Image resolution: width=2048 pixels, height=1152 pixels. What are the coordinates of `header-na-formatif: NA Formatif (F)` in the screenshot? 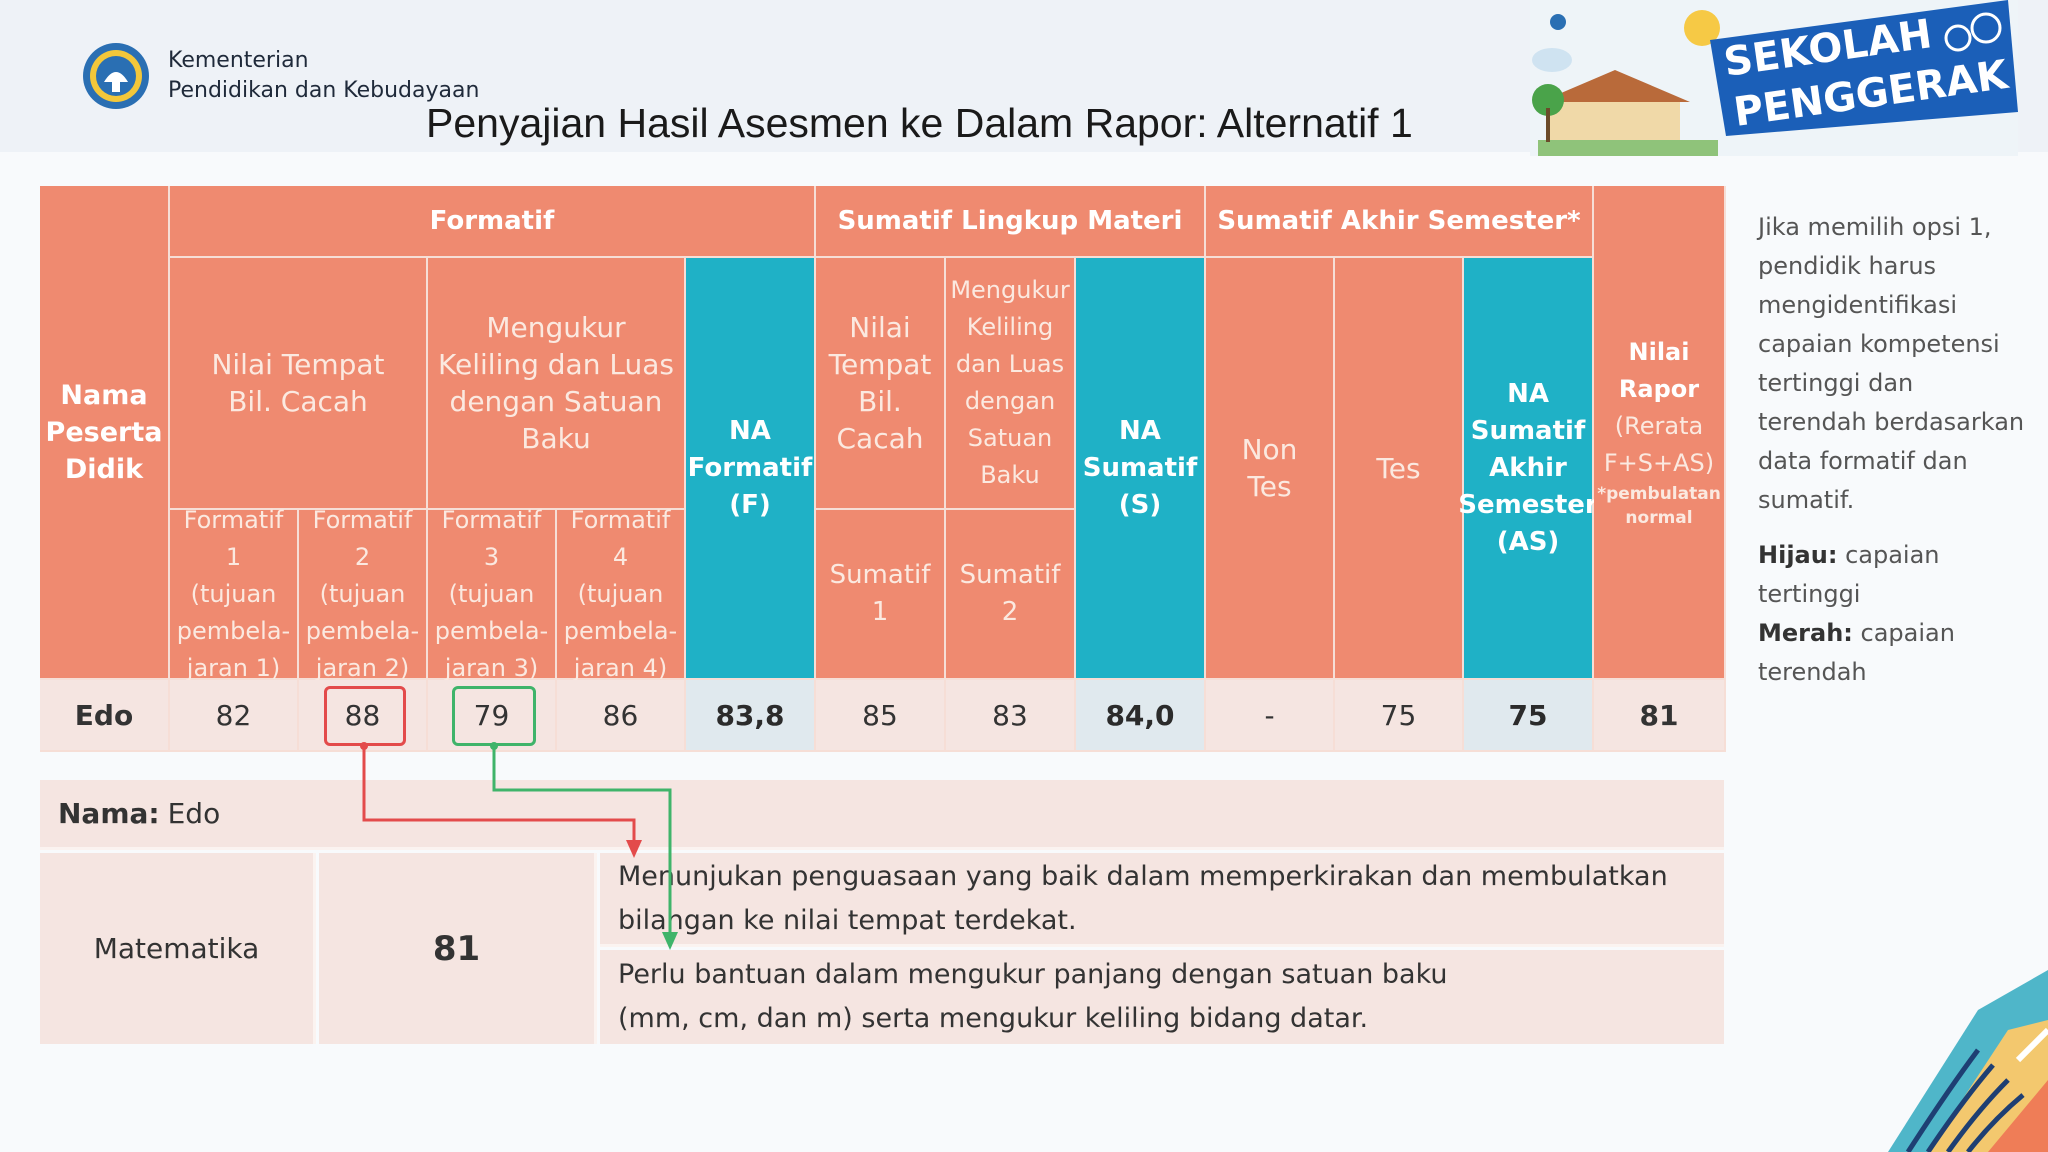 It's located at (751, 469).